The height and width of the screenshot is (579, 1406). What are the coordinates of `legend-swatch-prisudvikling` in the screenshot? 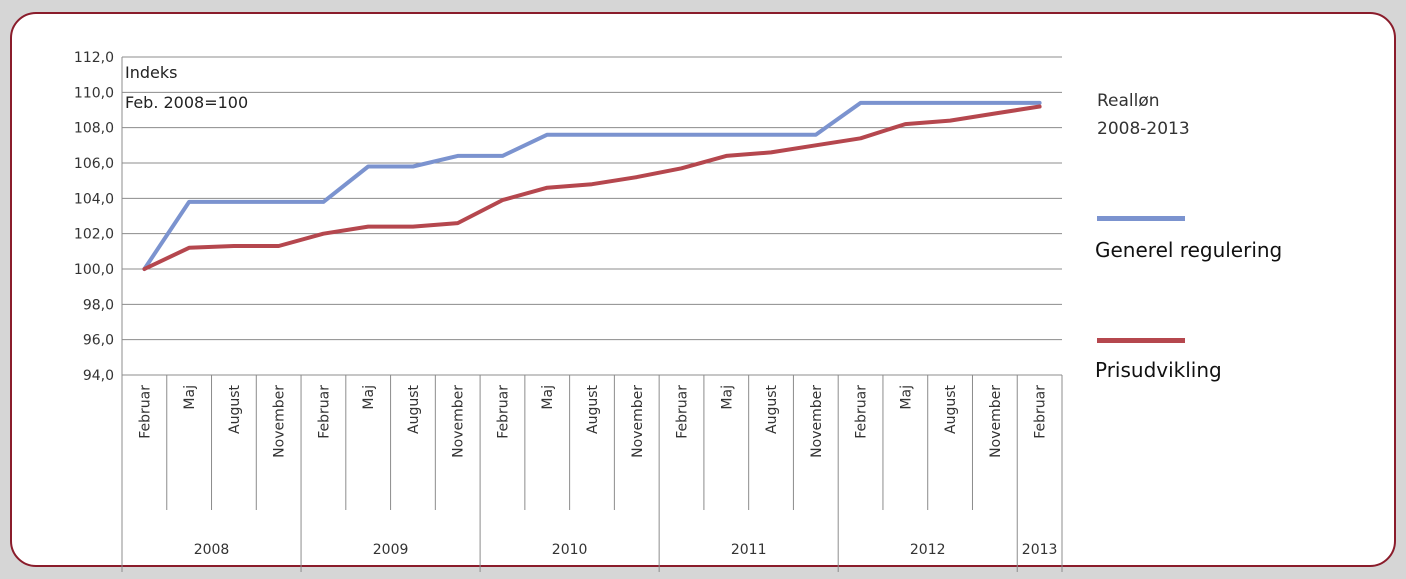 It's located at (1141, 340).